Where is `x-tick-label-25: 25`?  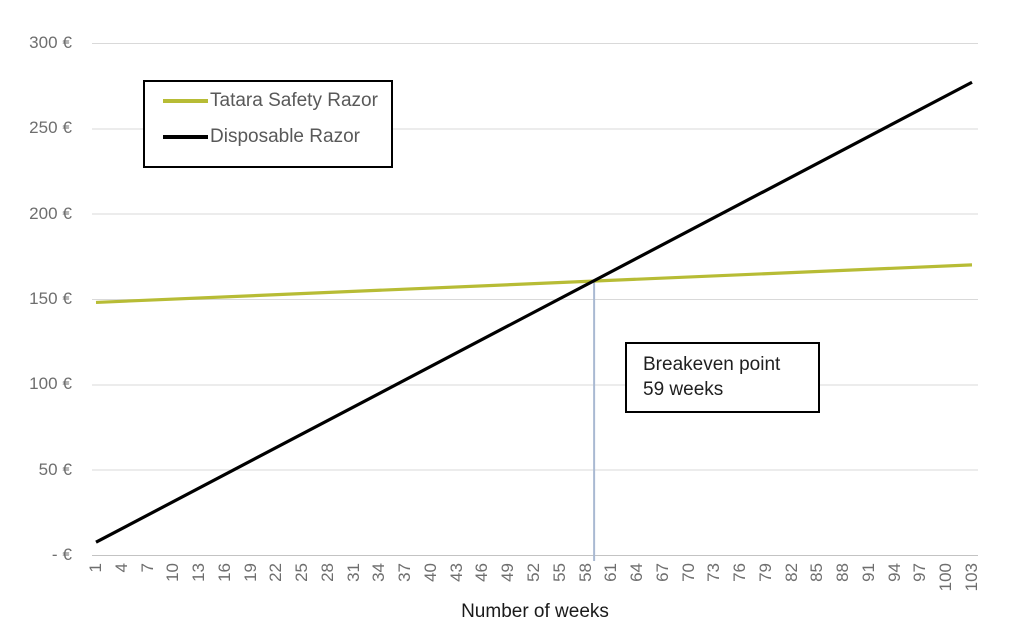 x-tick-label-25: 25 is located at coordinates (302, 572).